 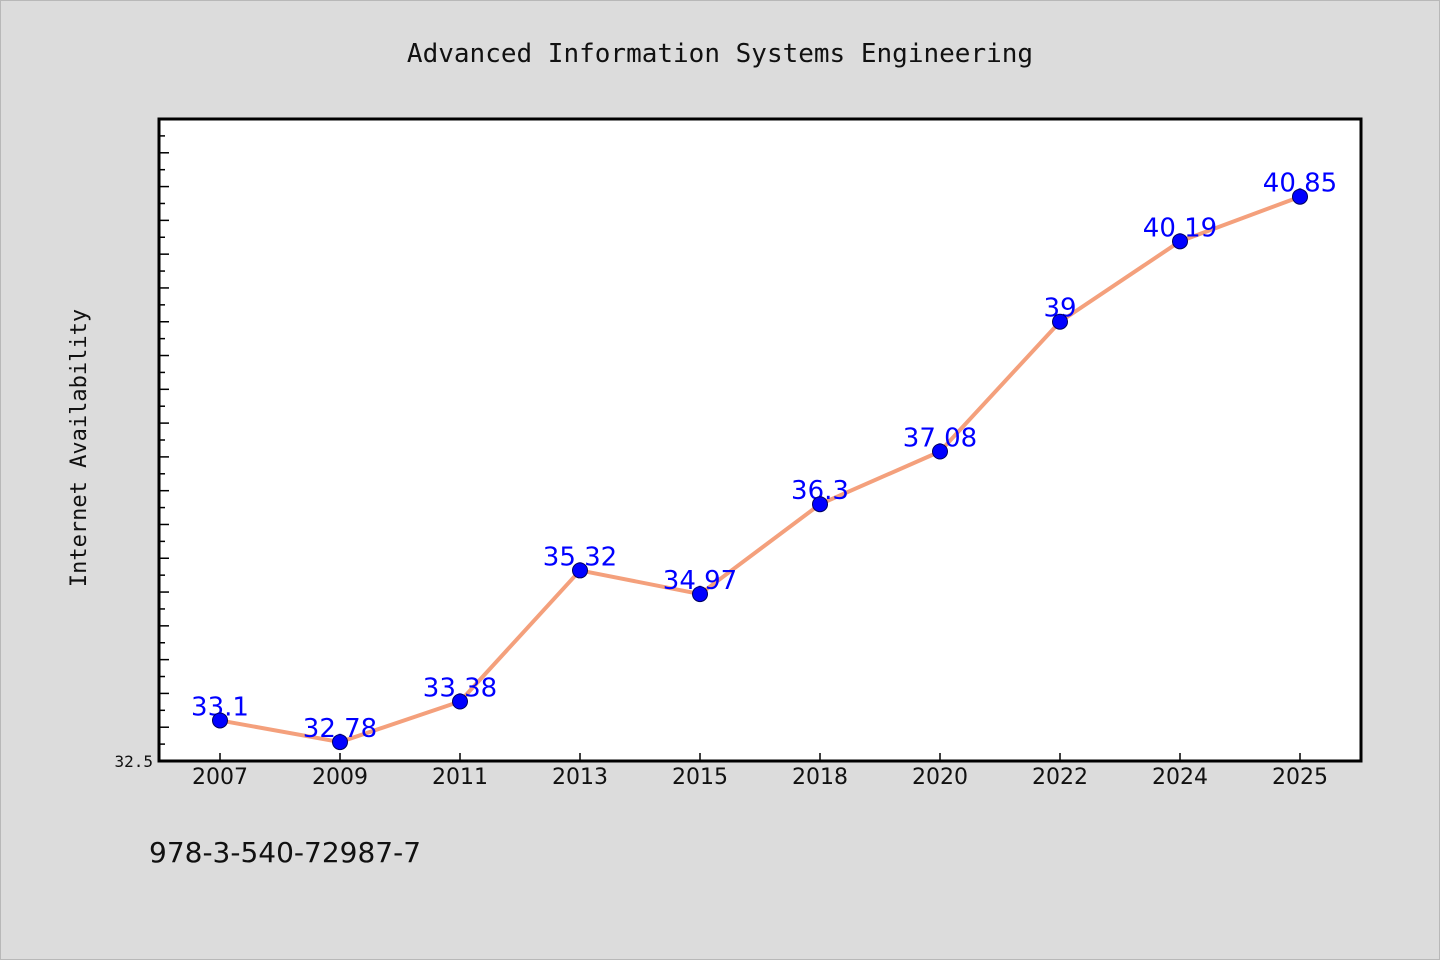 I want to click on x-axis-ticks, so click(x=760, y=757).